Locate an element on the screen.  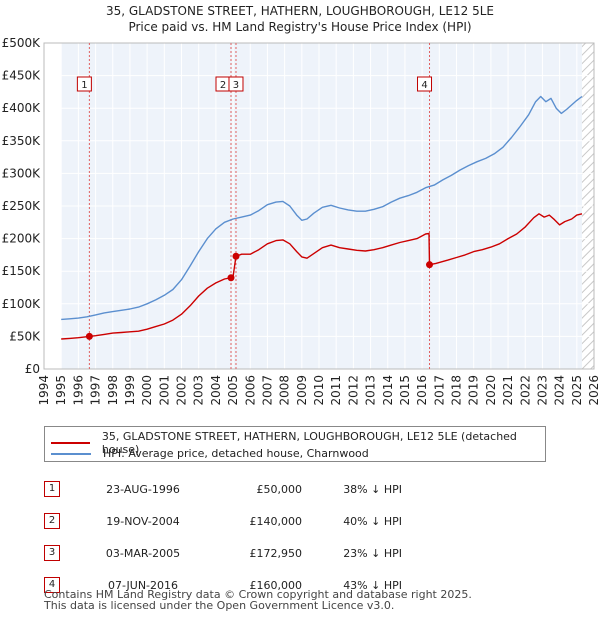
x-tick-label: 2017 is located at coordinates (439, 390).